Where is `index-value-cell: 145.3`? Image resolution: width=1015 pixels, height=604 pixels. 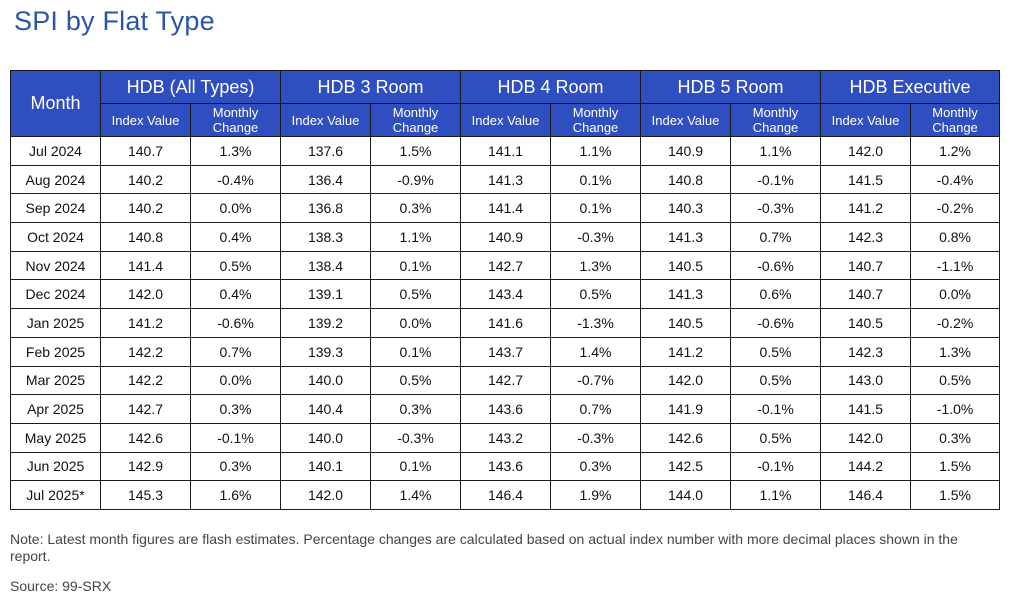
index-value-cell: 145.3 is located at coordinates (145, 495).